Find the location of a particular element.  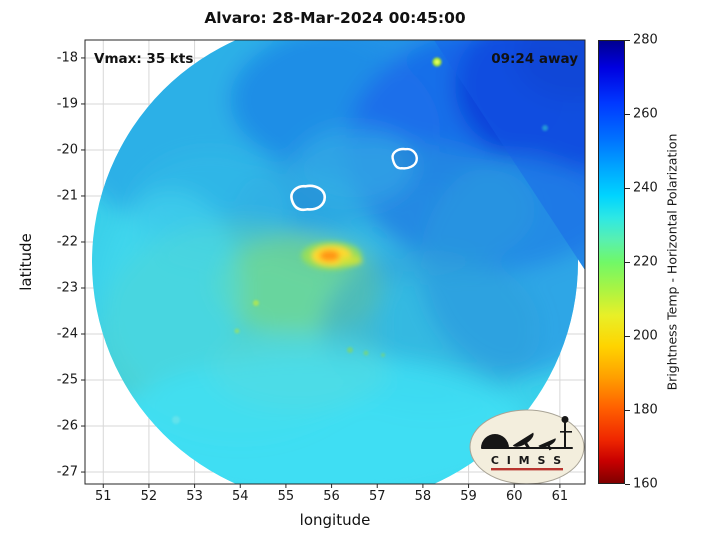

x-tick-label: 61 is located at coordinates (560, 496).